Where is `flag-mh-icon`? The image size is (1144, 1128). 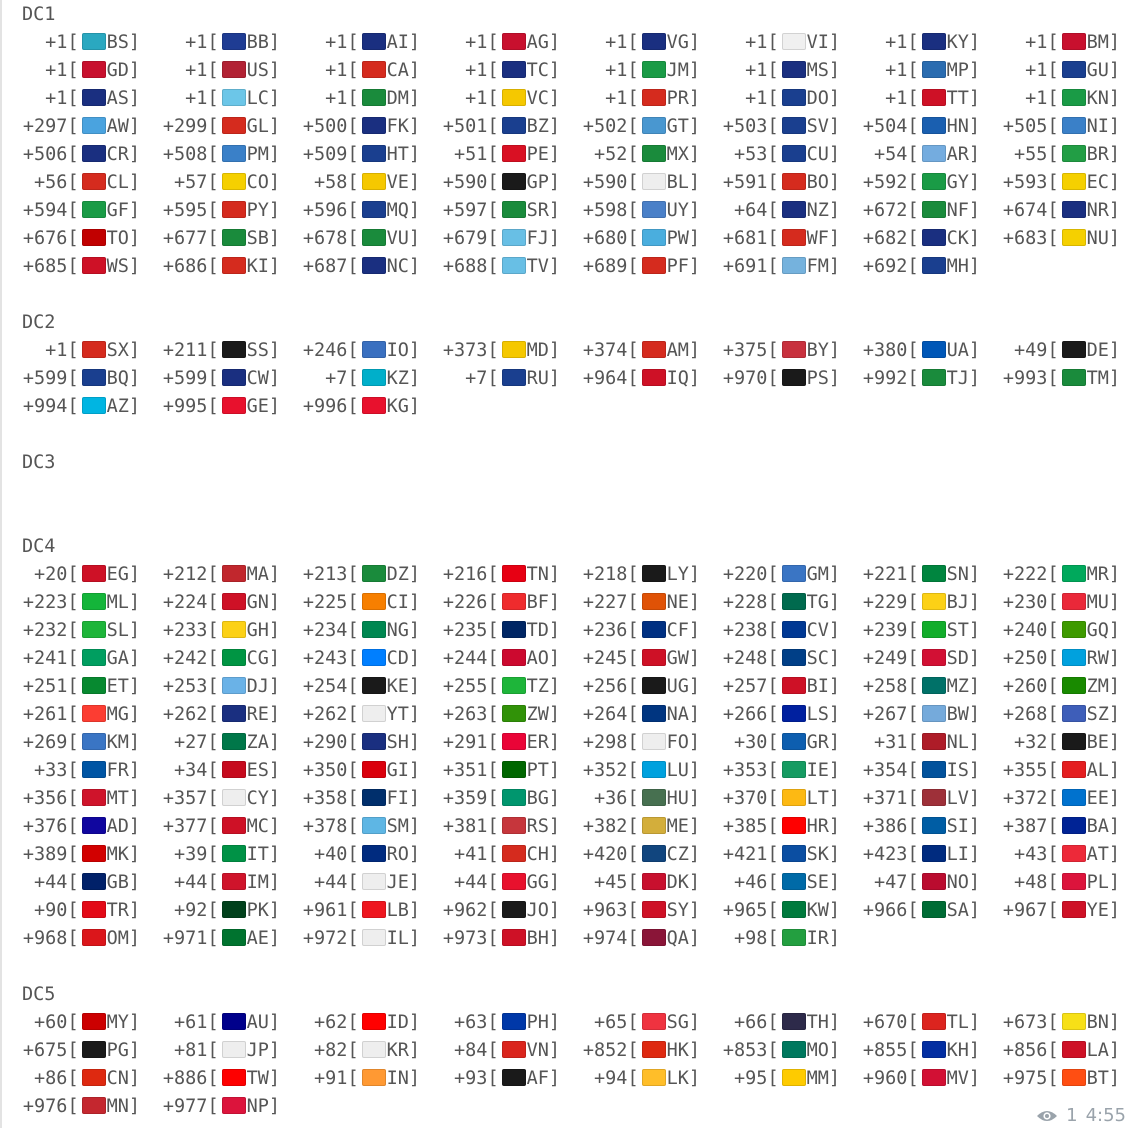 flag-mh-icon is located at coordinates (933, 265).